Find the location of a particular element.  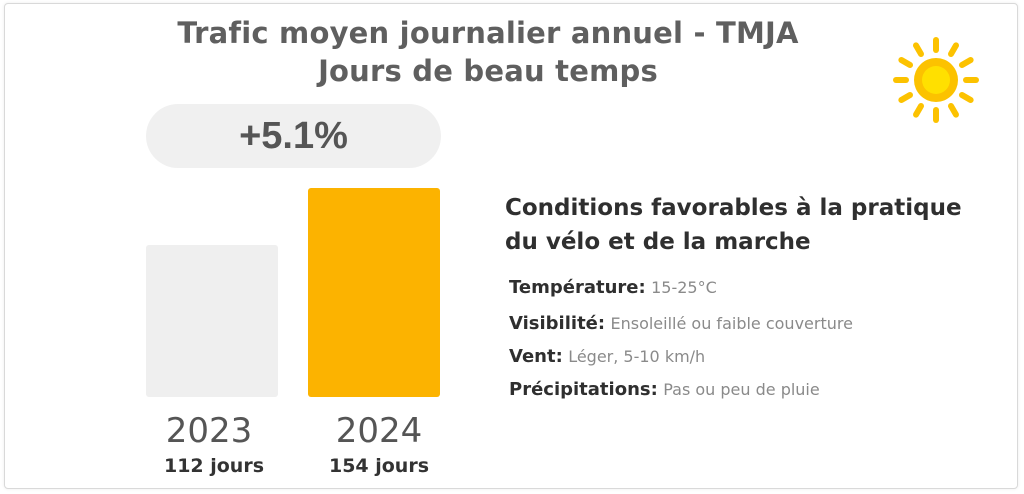

condition-label: Vent: is located at coordinates (536, 356).